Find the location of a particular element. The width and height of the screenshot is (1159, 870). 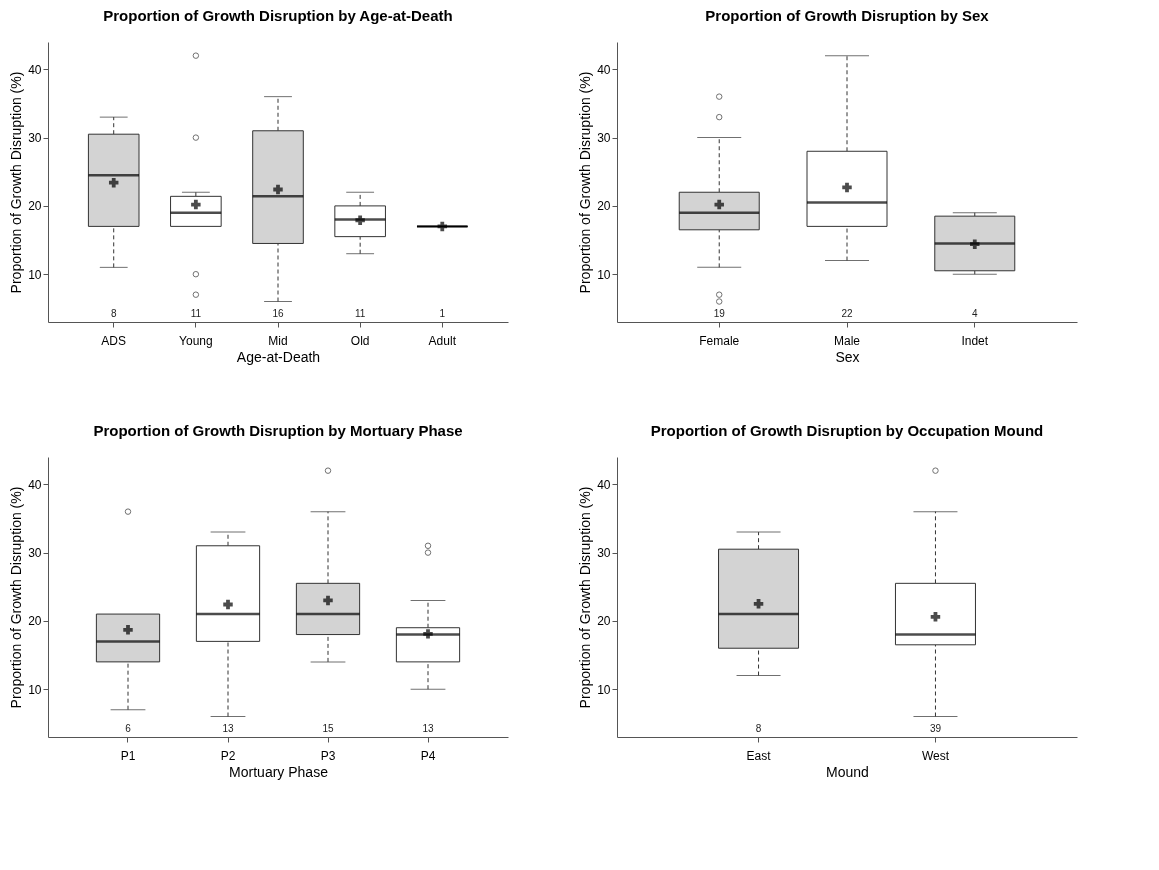

x-tick-label: West is located at coordinates (935, 755).